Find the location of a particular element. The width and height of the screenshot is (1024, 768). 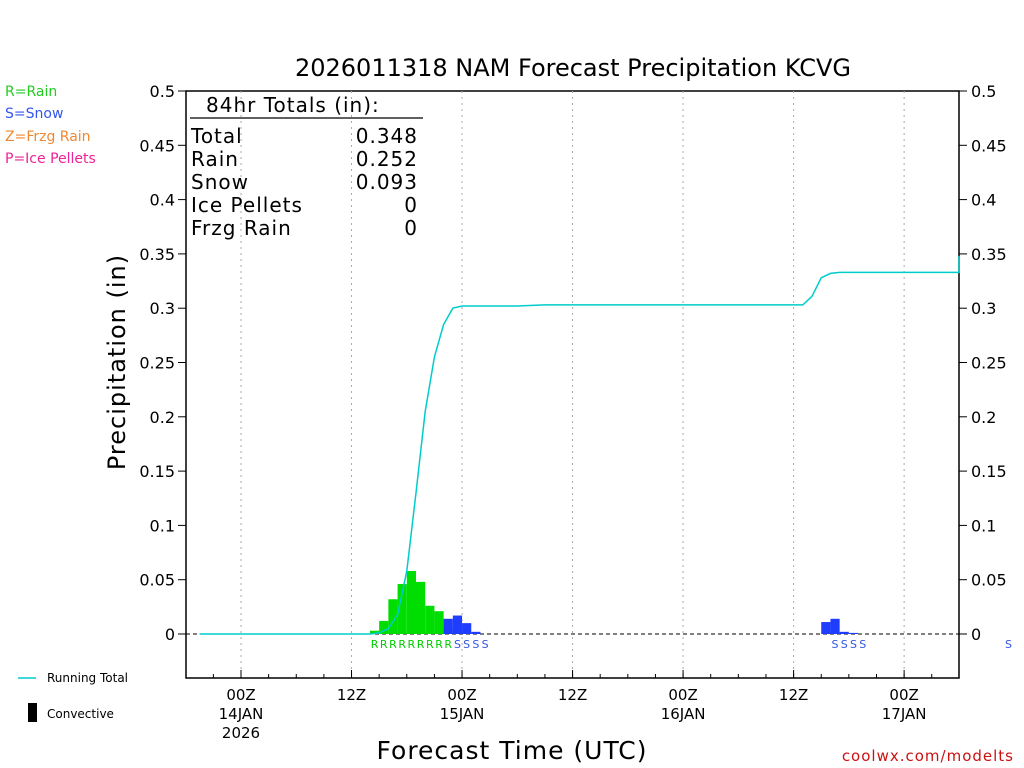

x-tick-label-date: 16JAN is located at coordinates (683, 714).